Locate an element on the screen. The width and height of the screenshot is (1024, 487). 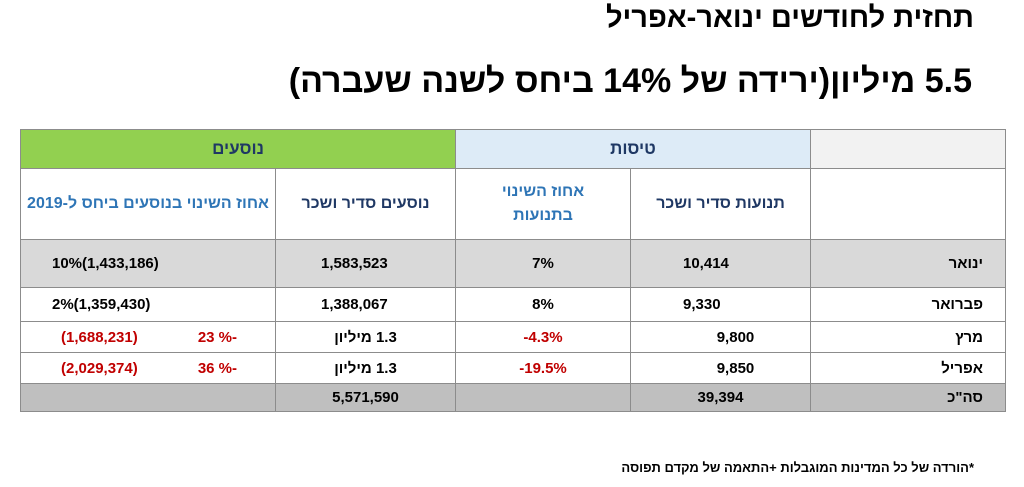
col-header-flight-change-text: אחוז השינוי בתנועות is located at coordinates (543, 203).